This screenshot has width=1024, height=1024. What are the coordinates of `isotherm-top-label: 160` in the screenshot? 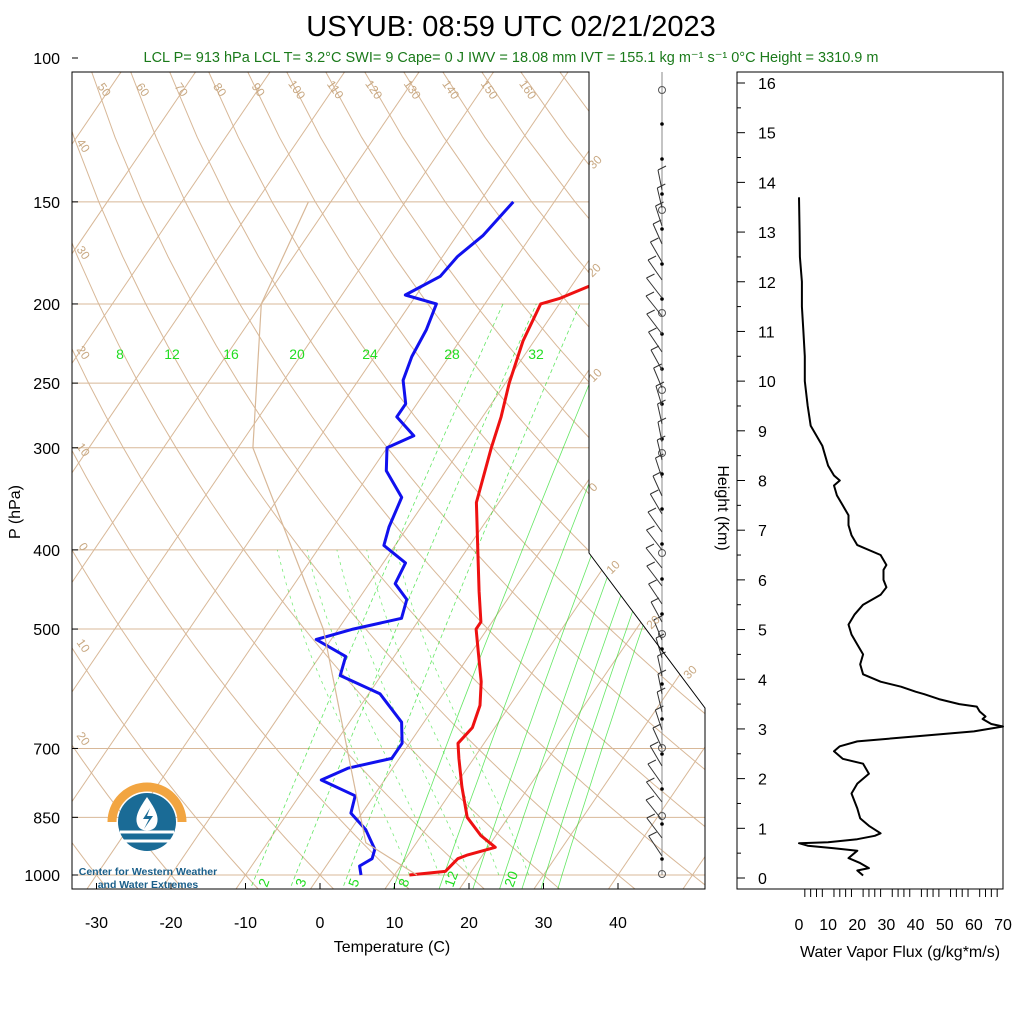 It's located at (527, 89).